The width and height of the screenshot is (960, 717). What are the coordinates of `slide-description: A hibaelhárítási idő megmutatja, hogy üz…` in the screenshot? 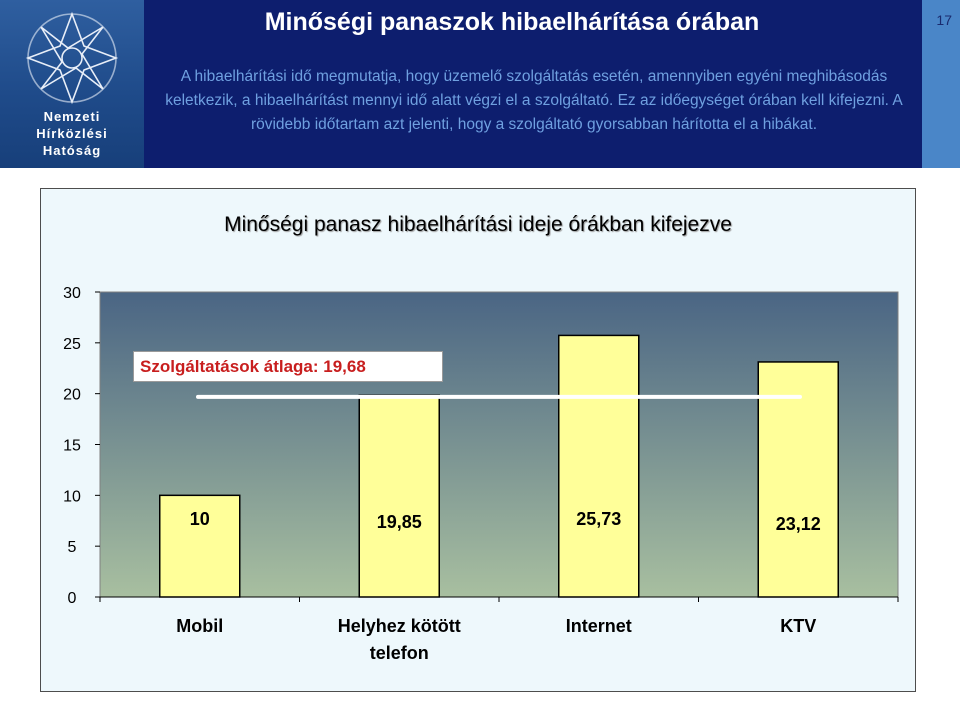 It's located at (534, 100).